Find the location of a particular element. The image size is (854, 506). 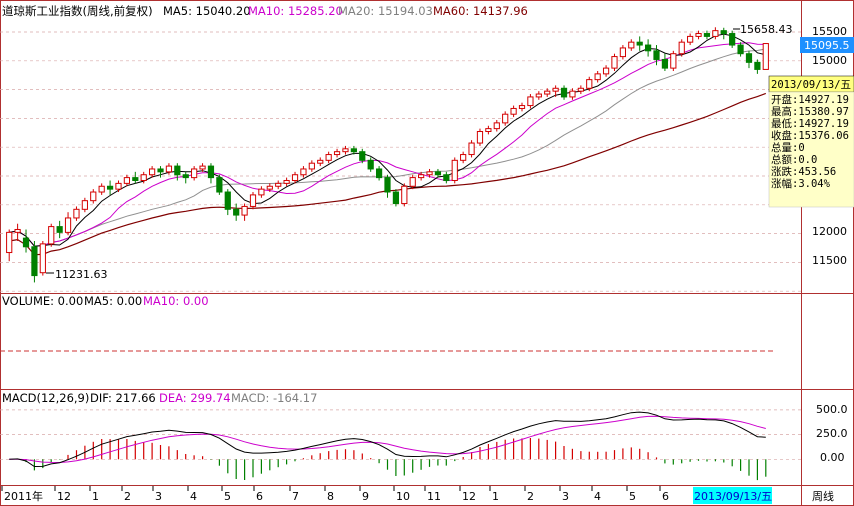

volume-ma5-readout: MA5: 0.00 is located at coordinates (113, 301).